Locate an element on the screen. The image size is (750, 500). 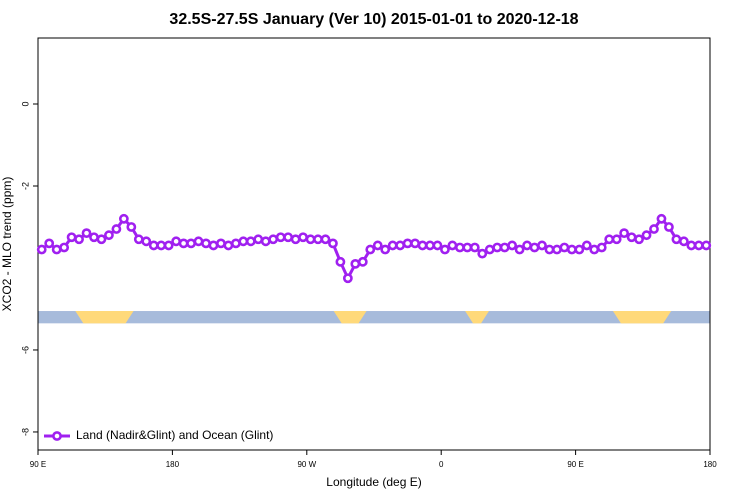
x-tick-label: 90 W is located at coordinates (306, 464).